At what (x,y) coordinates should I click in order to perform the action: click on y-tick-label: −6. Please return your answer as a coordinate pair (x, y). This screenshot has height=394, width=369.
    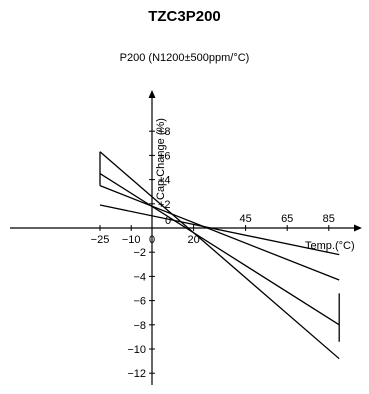
    Looking at the image, I should click on (139, 302).